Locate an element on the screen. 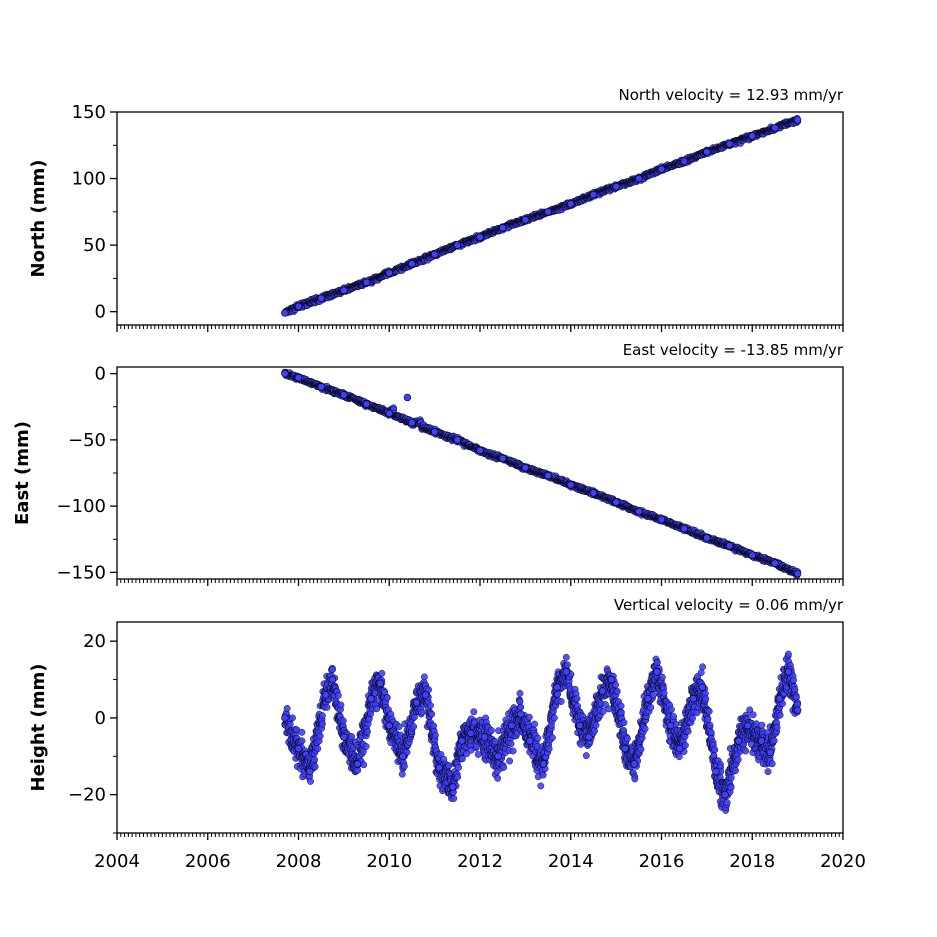 Image resolution: width=937 pixels, height=937 pixels. east-y-tick-label: −50 is located at coordinates (87, 440).